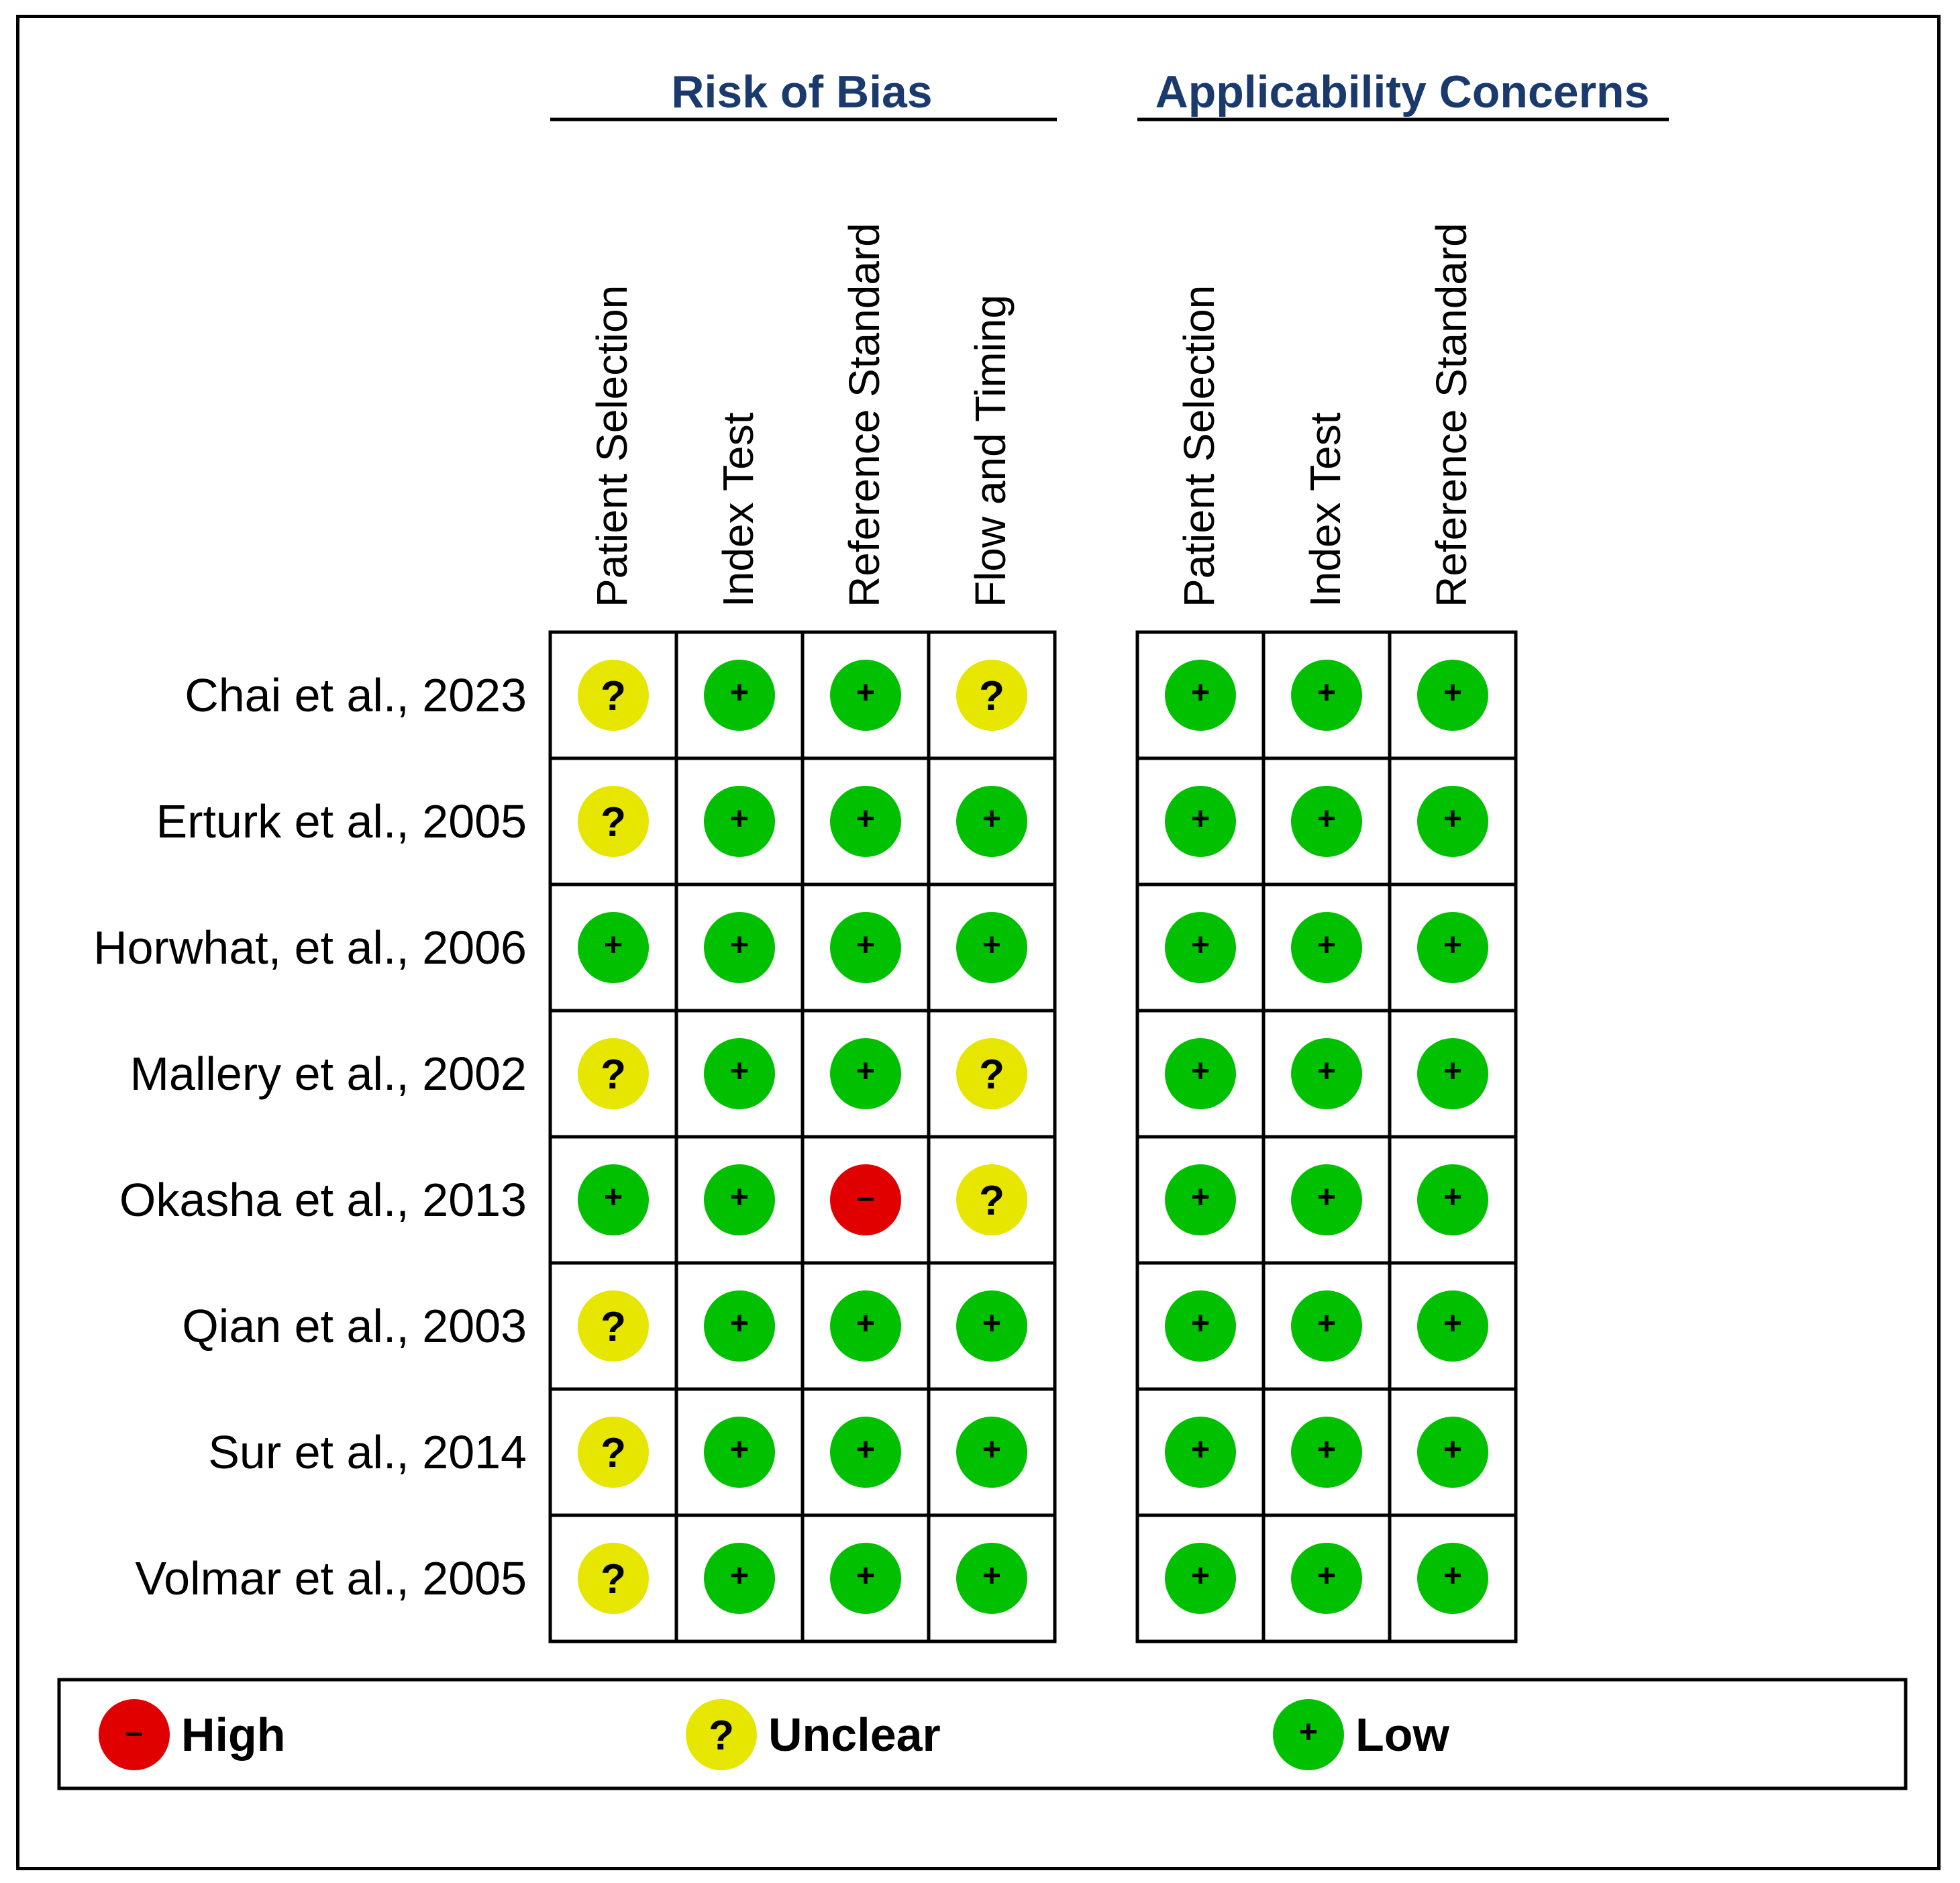  What do you see at coordinates (1325, 509) in the screenshot?
I see `column-header-1-1: Index Test` at bounding box center [1325, 509].